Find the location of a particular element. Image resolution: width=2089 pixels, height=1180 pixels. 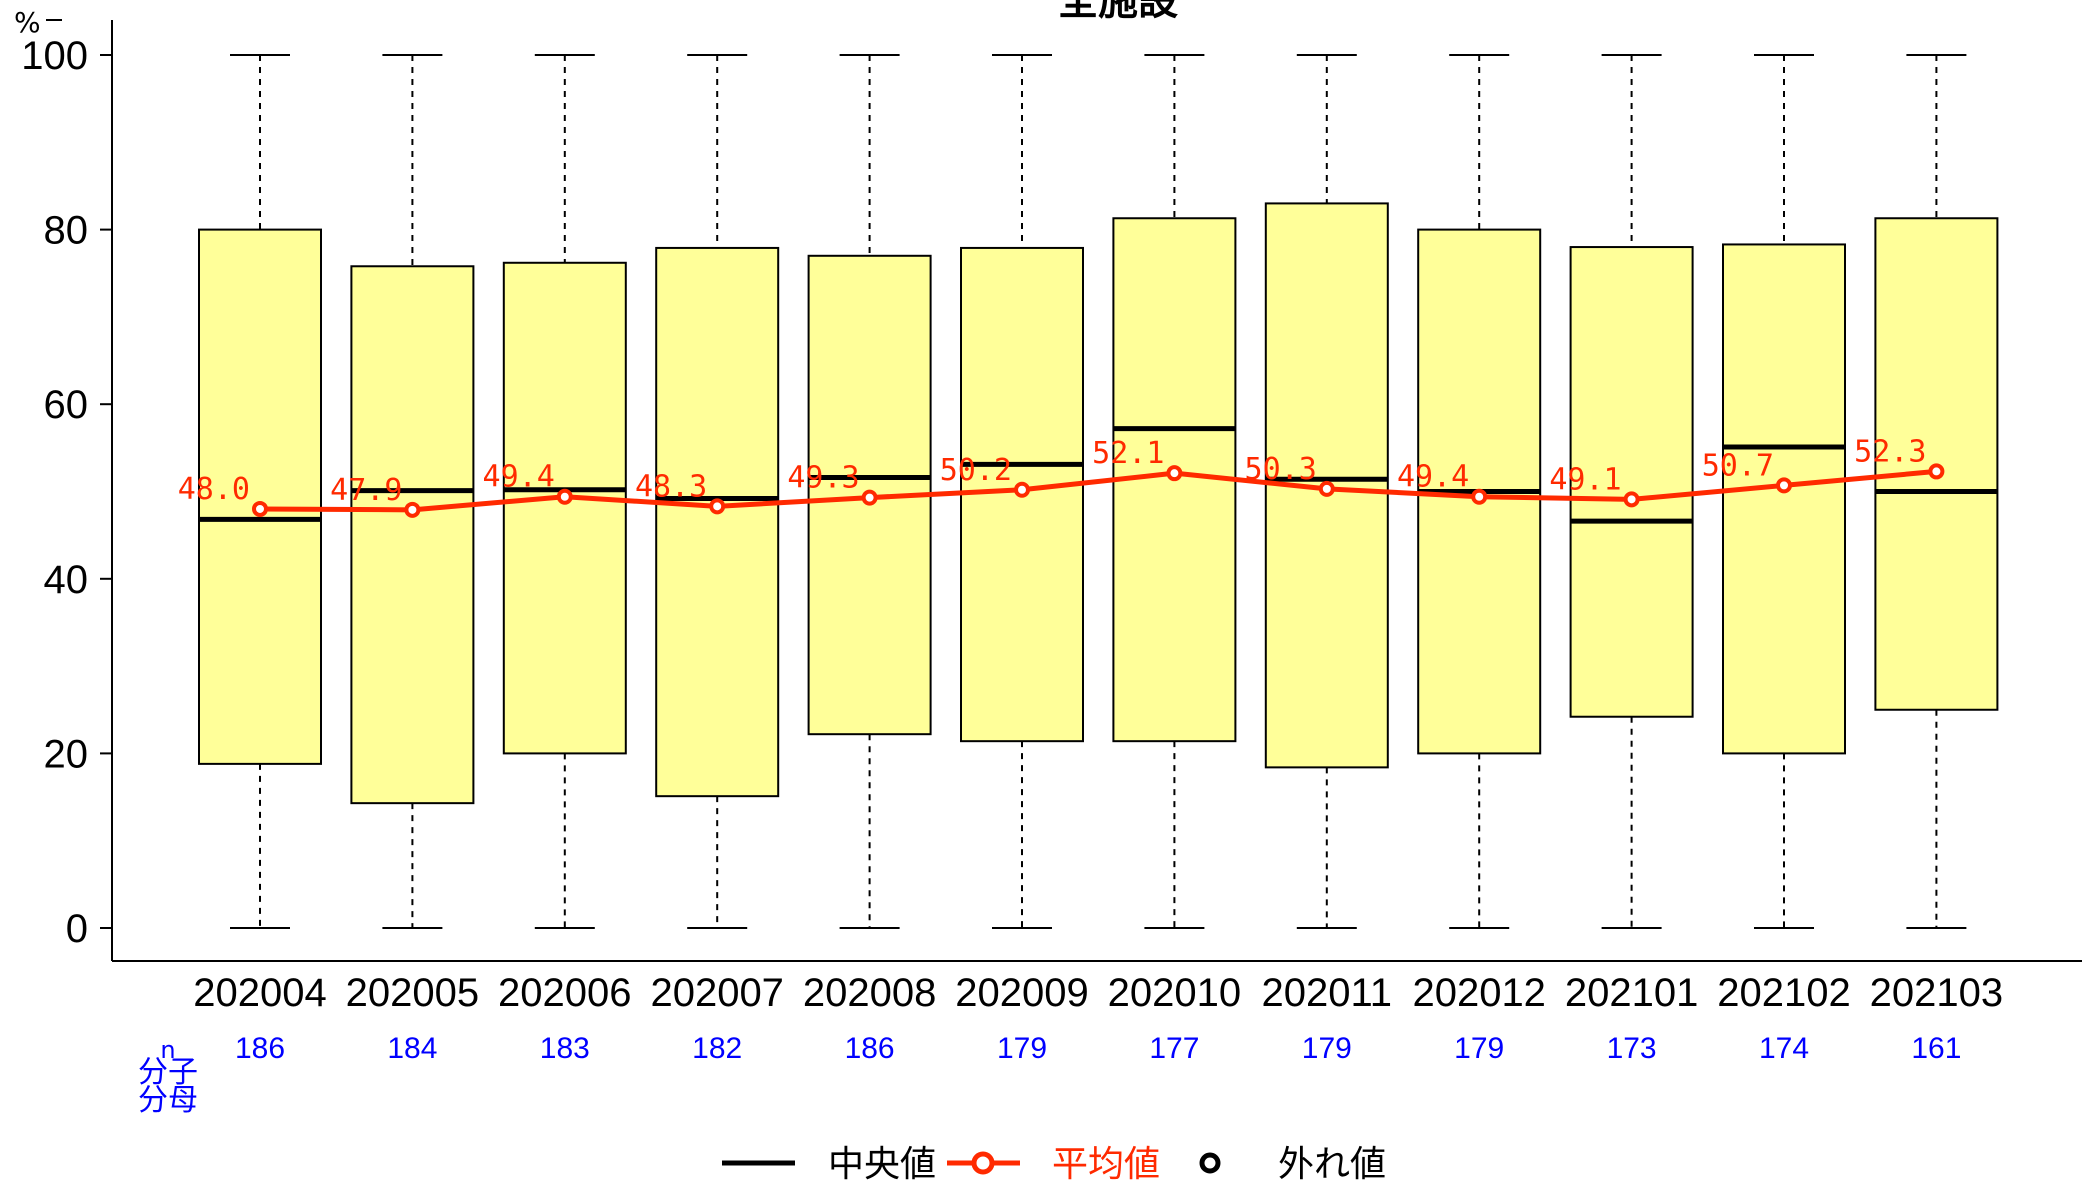

n-row-label-numerator: 分子 is located at coordinates (168, 1072).